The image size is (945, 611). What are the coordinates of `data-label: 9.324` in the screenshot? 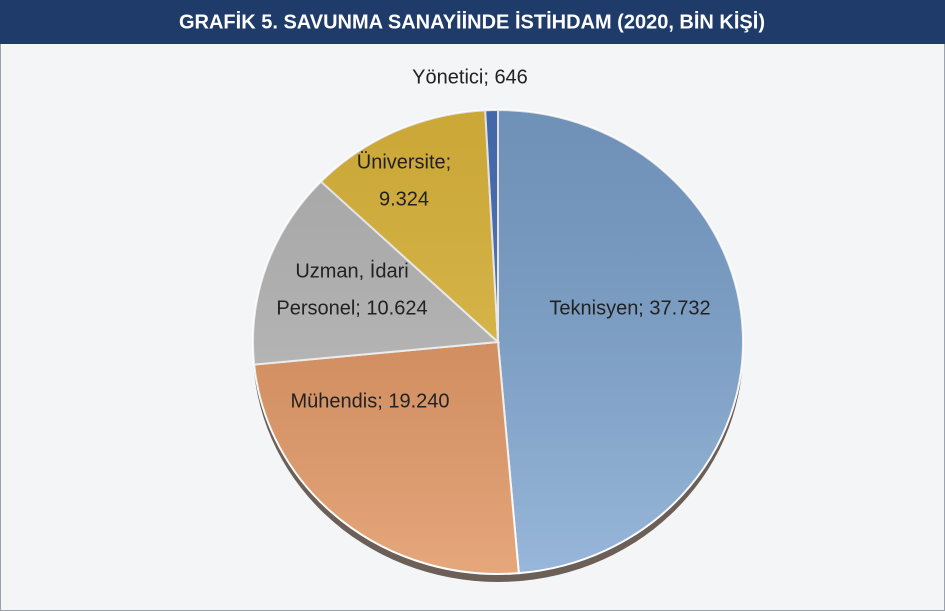 It's located at (404, 199).